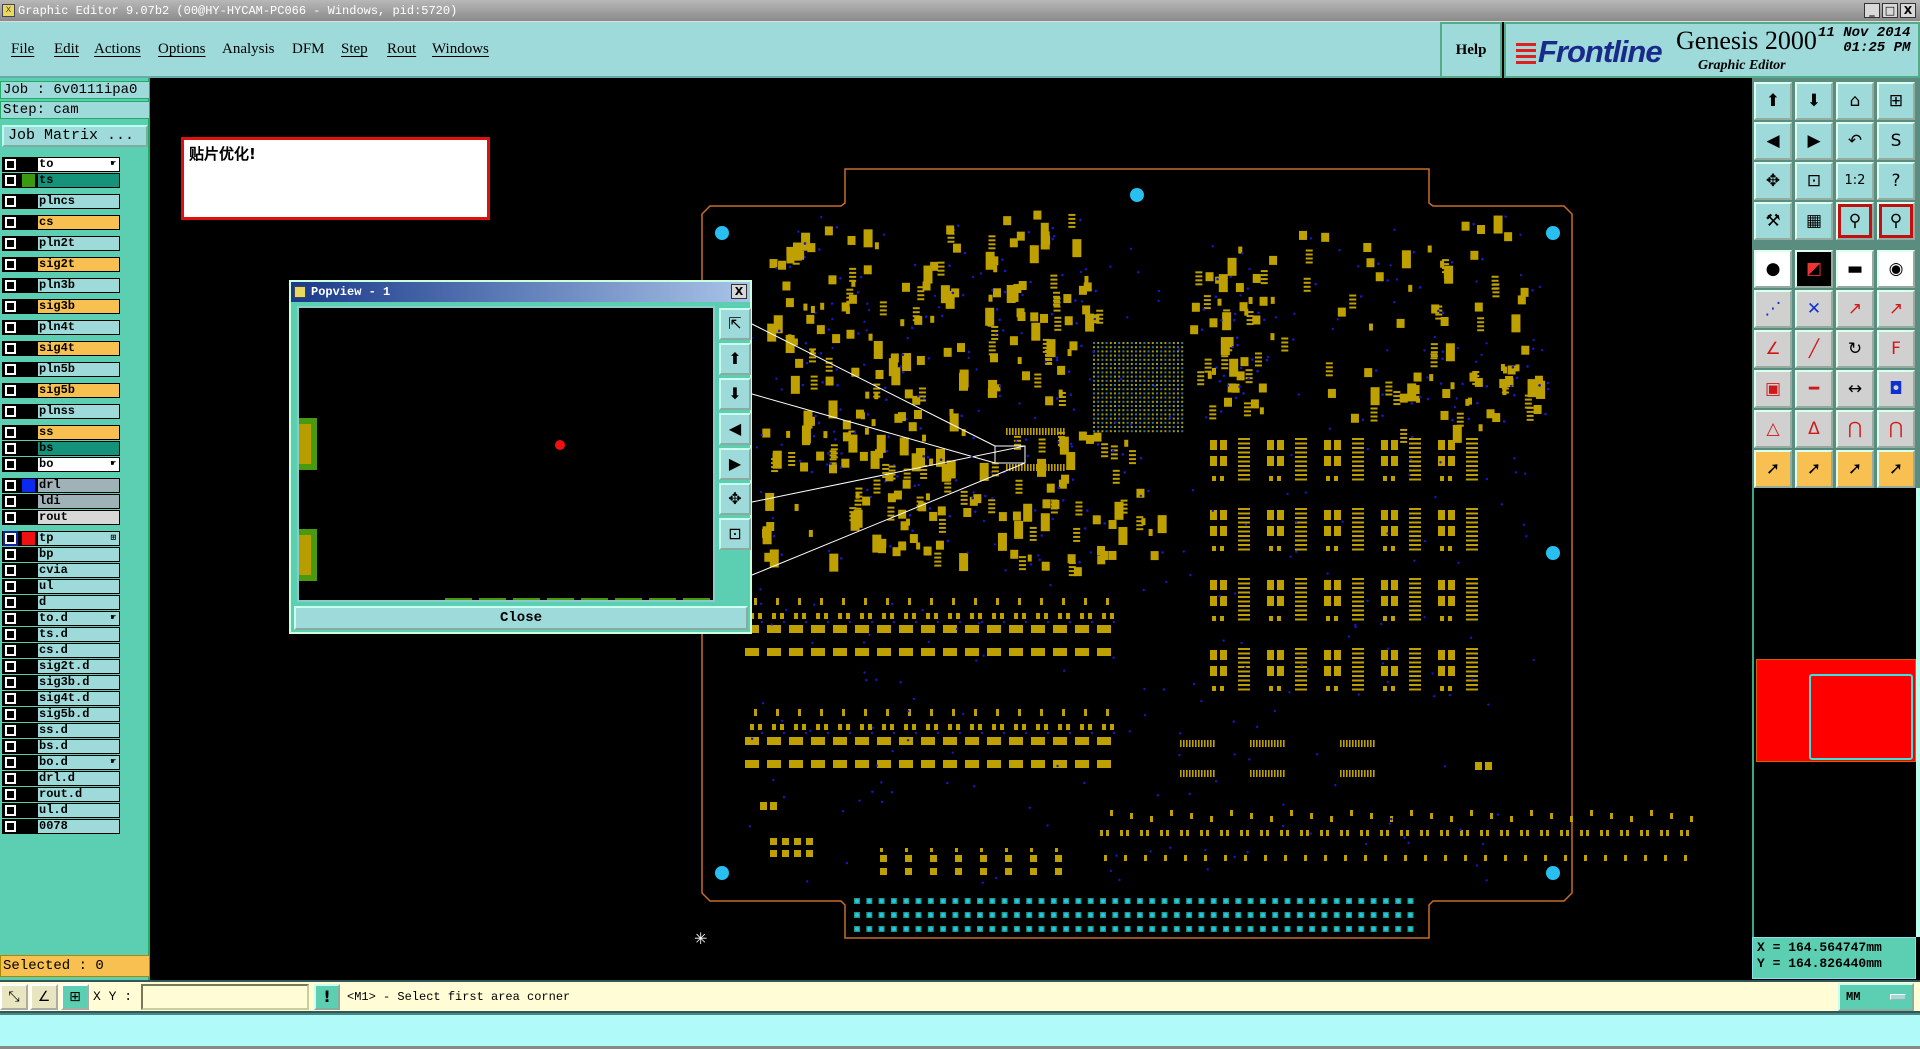  I want to click on layer-name: to ☛, so click(78, 164).